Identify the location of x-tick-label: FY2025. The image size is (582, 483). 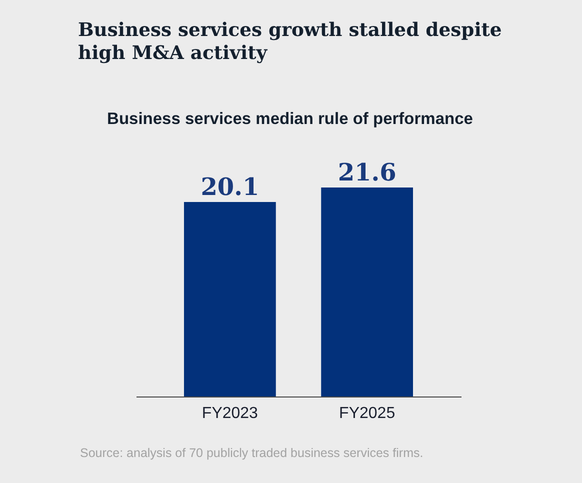
(367, 413).